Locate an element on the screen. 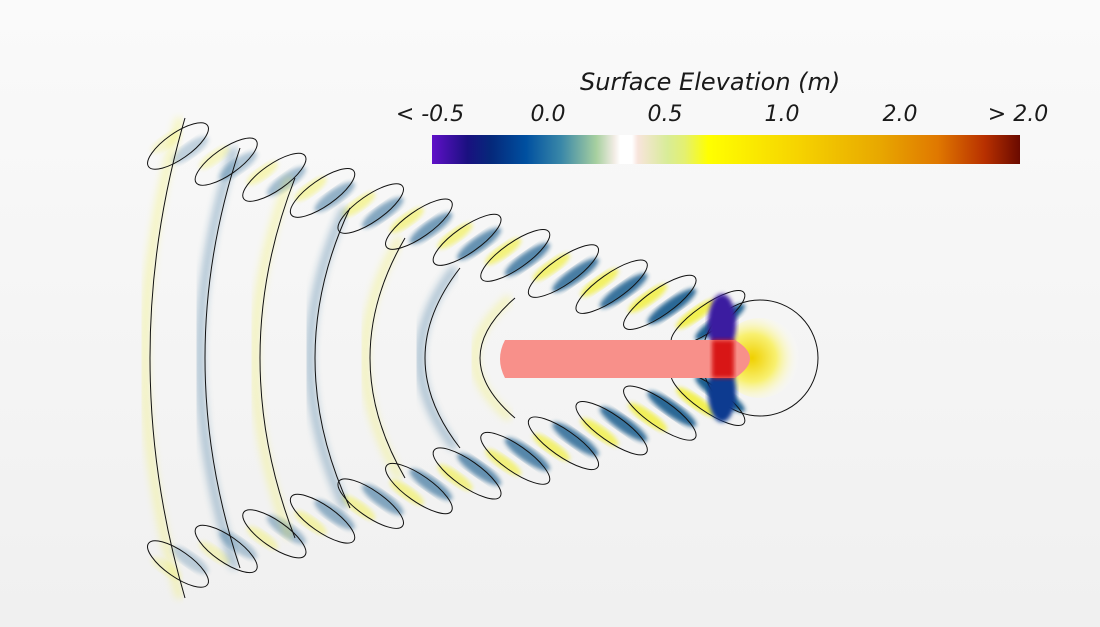 Image resolution: width=1100 pixels, height=627 pixels. bow-trough is located at coordinates (722, 324).